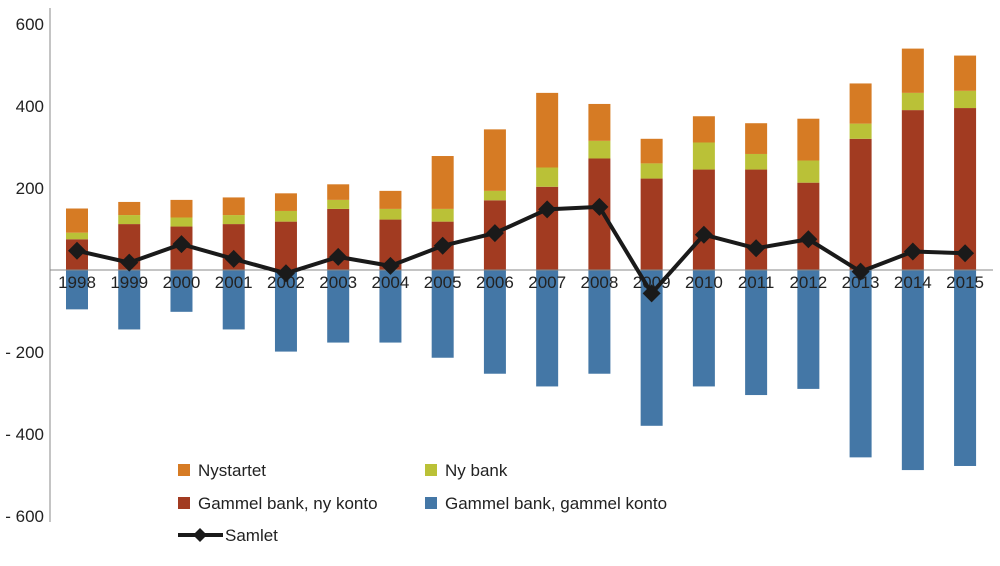 The width and height of the screenshot is (1000, 566). I want to click on x-tick-label: 2012, so click(808, 282).